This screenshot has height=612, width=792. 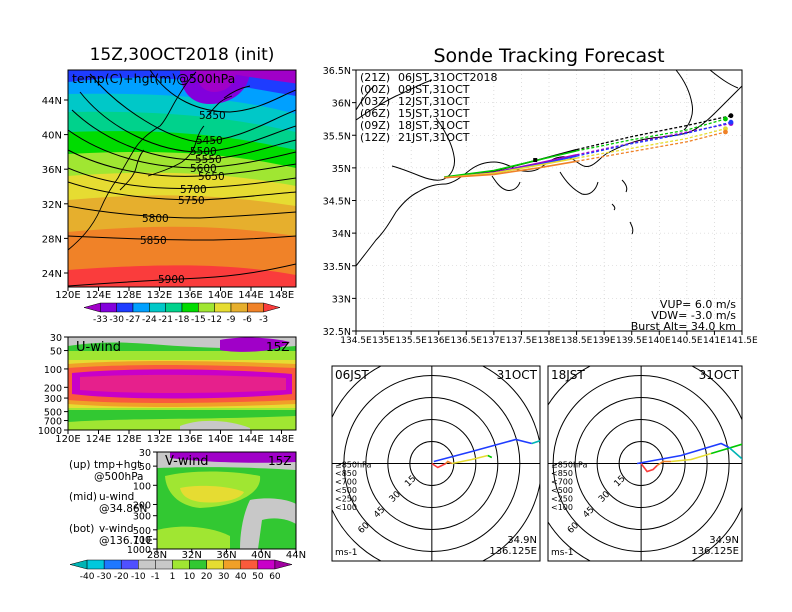 What do you see at coordinates (157, 555) in the screenshot?
I see `lat-tick-label: 28N` at bounding box center [157, 555].